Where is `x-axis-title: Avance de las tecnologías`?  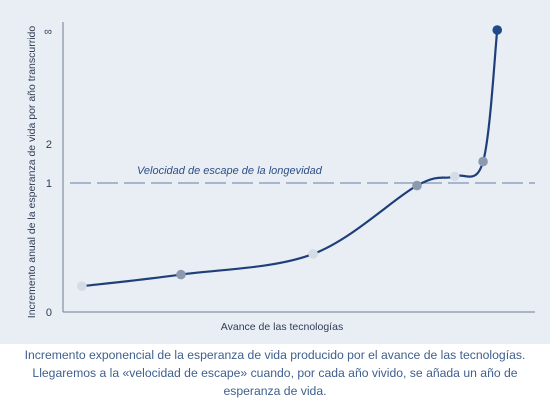
x-axis-title: Avance de las tecnologías is located at coordinates (282, 327).